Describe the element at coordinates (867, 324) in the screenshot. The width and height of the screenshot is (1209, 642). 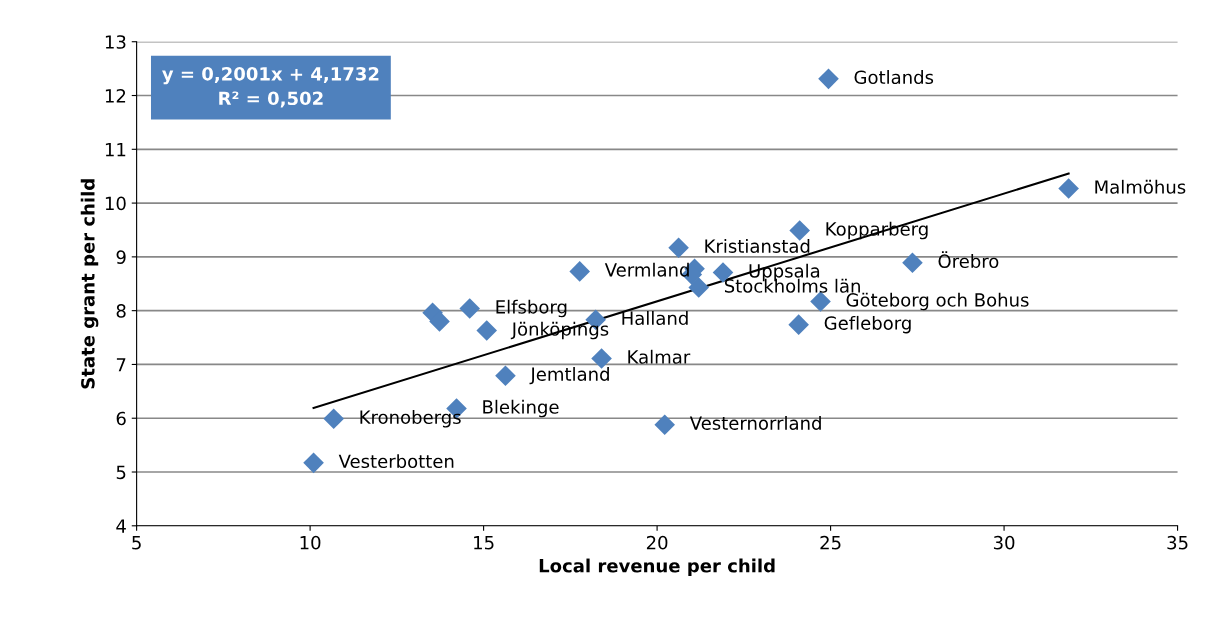
I see `annotation: Gefleborg` at that location.